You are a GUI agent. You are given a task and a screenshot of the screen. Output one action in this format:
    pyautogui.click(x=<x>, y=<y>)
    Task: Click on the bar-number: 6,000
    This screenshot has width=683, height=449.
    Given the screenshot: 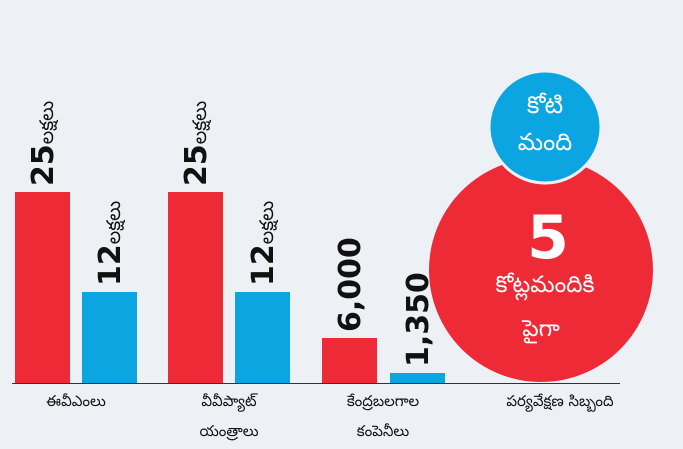 What is the action you would take?
    pyautogui.click(x=350, y=284)
    